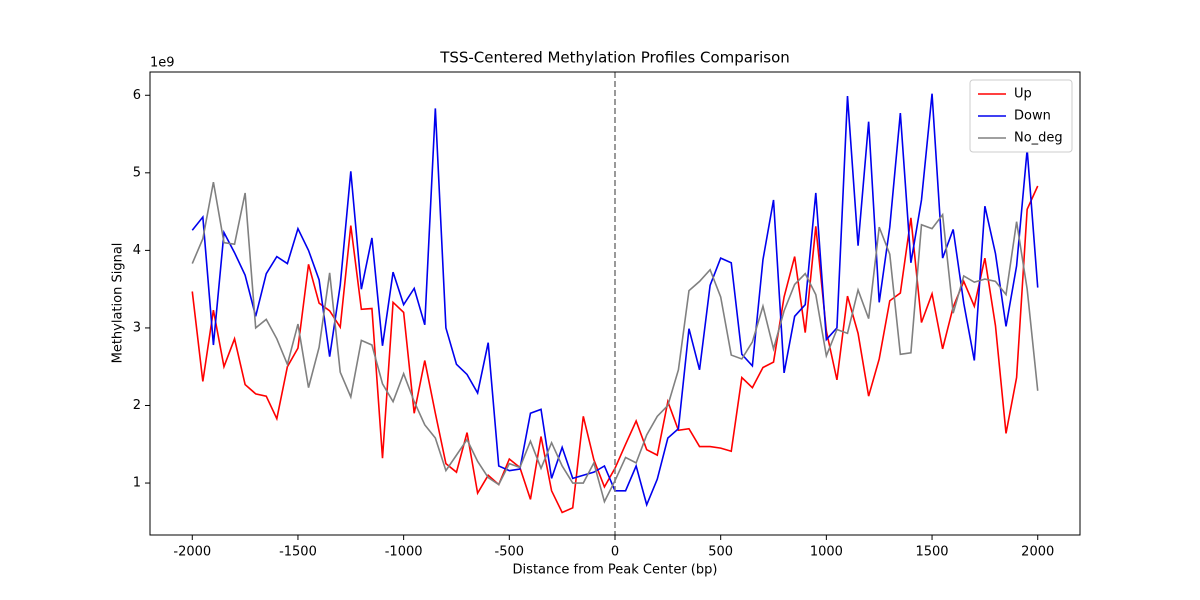 This screenshot has width=1200, height=600. I want to click on x-tick-label: 500, so click(720, 552).